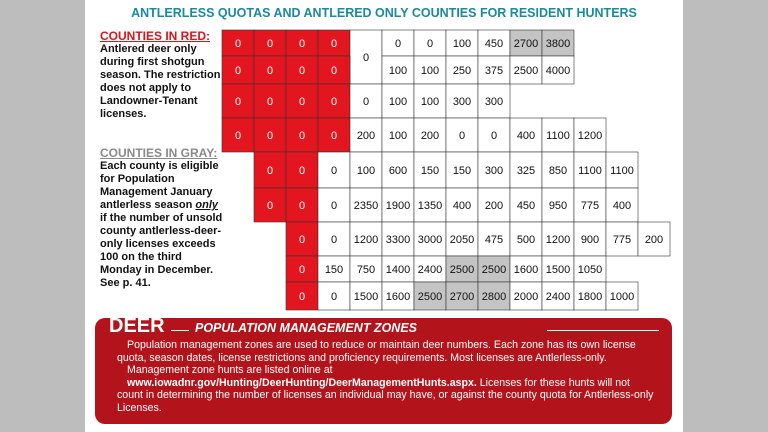  I want to click on county-quota: 1000, so click(622, 297).